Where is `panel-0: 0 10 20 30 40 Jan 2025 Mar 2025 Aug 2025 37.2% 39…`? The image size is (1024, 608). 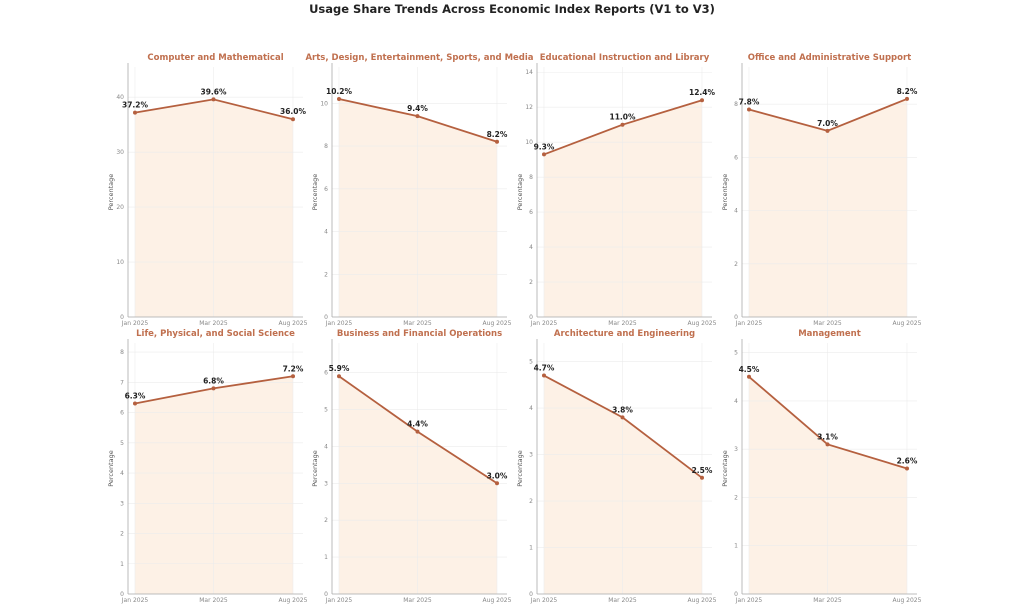
panel-0: 0 10 20 30 40 Jan 2025 Mar 2025 Aug 2025 37.2% 39… is located at coordinates (207, 190).